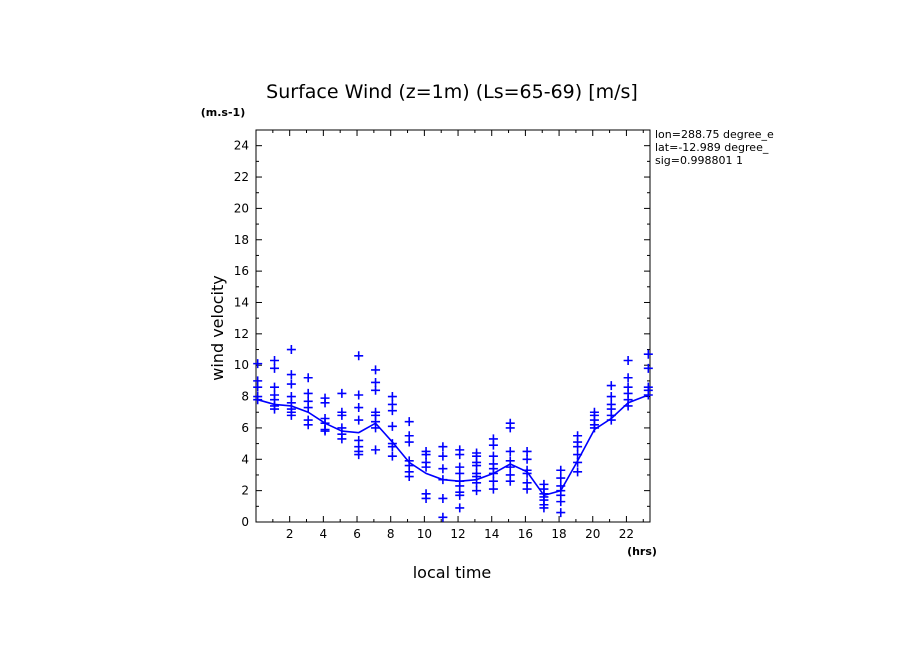 Image resolution: width=904 pixels, height=654 pixels. What do you see at coordinates (626, 534) in the screenshot?
I see `x-tick-label: 22` at bounding box center [626, 534].